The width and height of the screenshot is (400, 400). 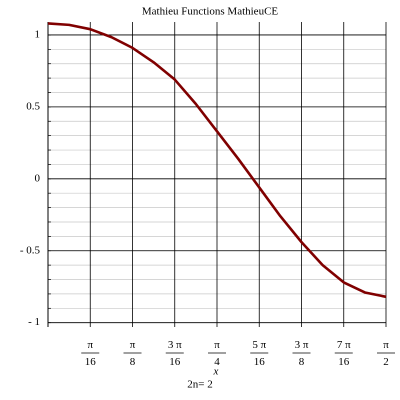 I want to click on y-tick-label: 0, so click(x=38, y=178).